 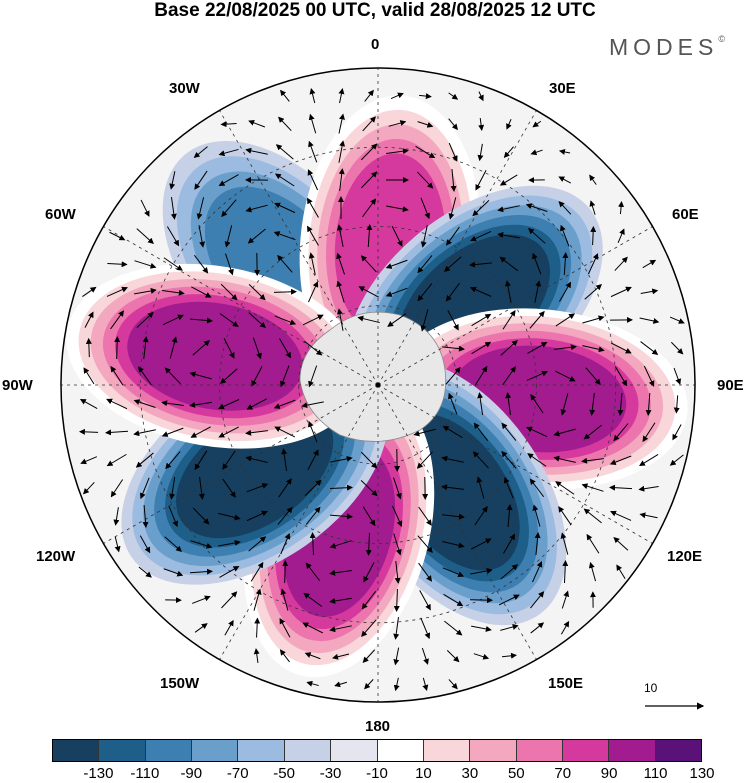 I want to click on brand-logo: MODES©, so click(x=667, y=47).